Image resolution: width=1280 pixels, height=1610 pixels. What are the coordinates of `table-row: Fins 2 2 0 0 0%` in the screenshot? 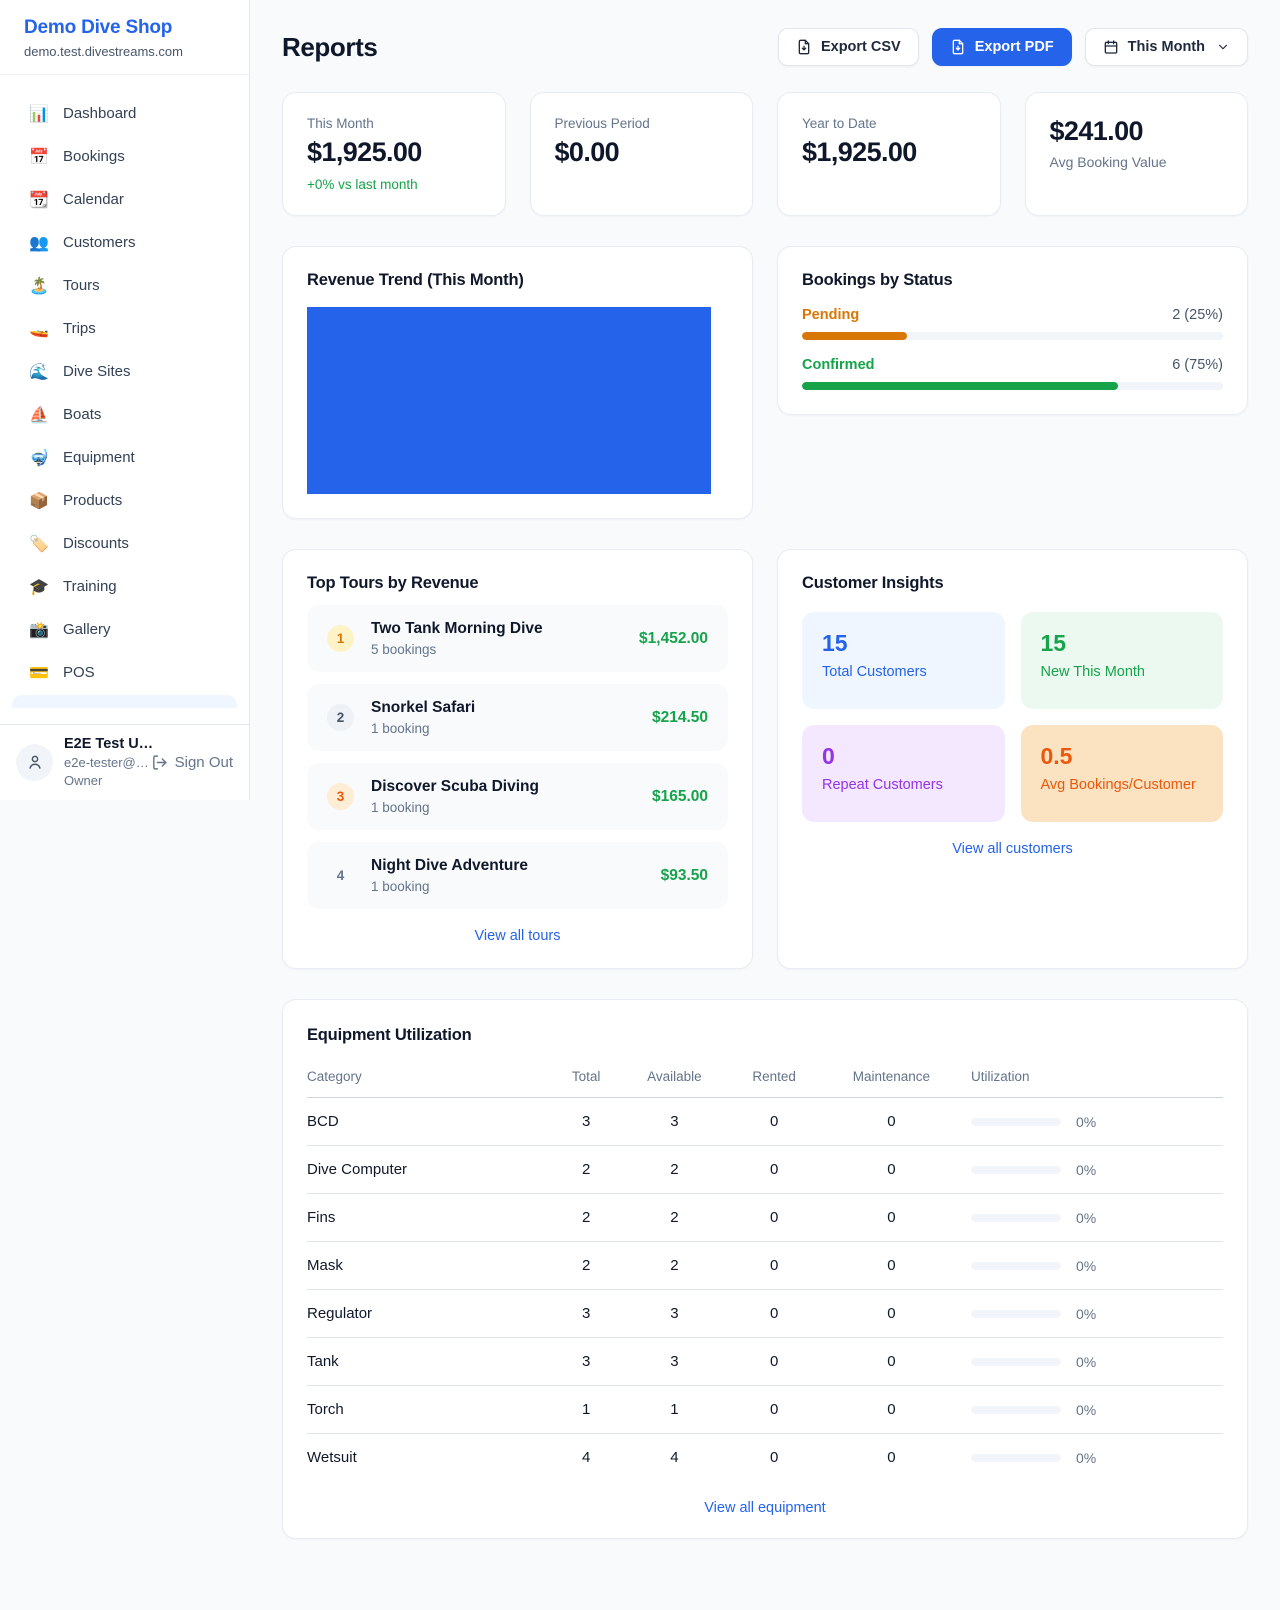 It's located at (765, 1217).